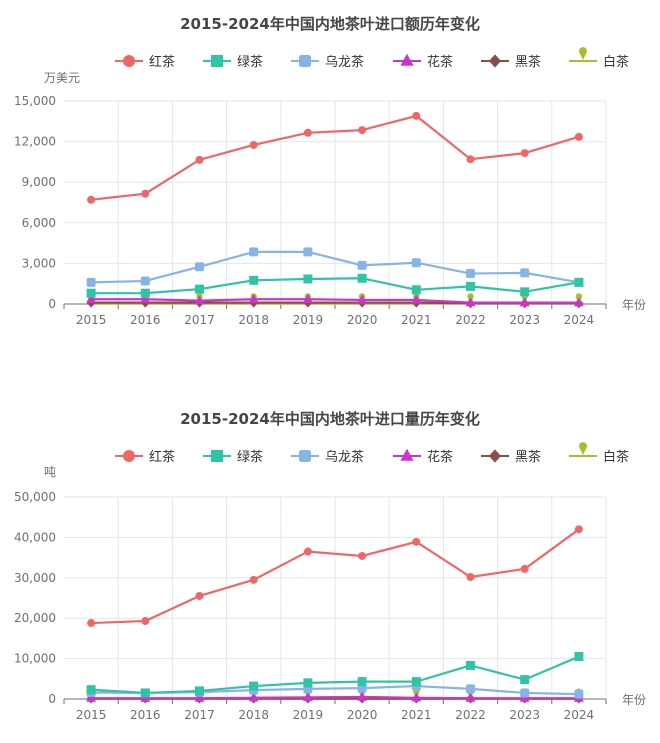 Image resolution: width=660 pixels, height=743 pixels. What do you see at coordinates (50, 472) in the screenshot?
I see `y-axis-label: 吨` at bounding box center [50, 472].